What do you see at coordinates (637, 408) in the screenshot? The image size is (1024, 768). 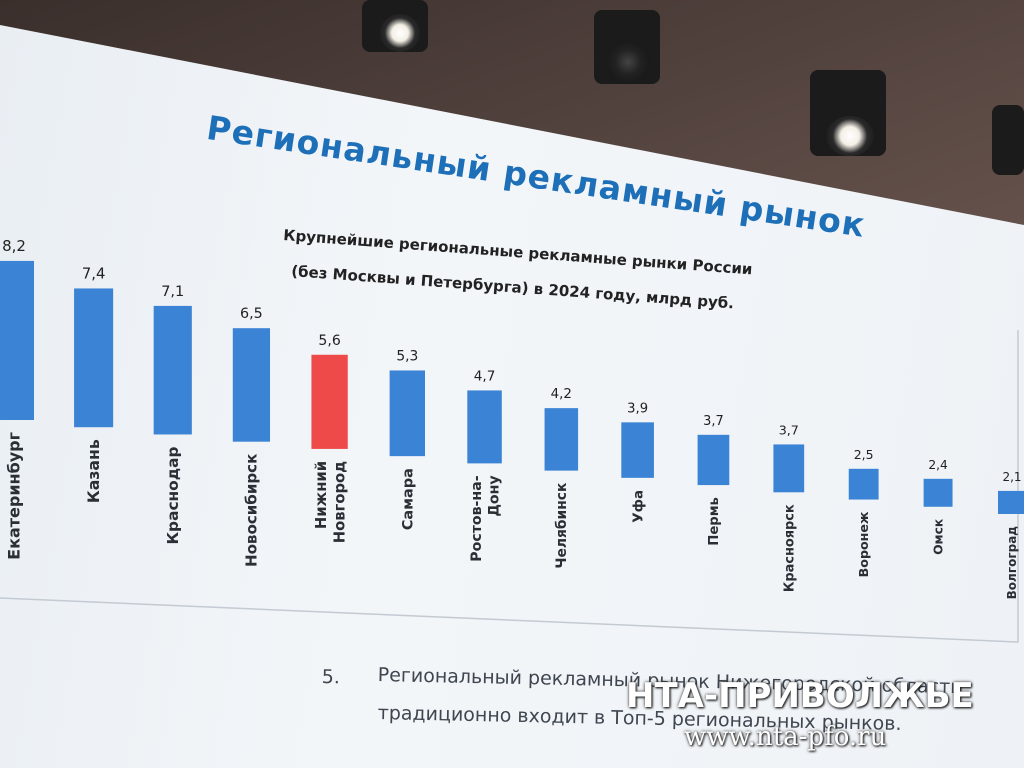 I see `value-label: 3,9` at bounding box center [637, 408].